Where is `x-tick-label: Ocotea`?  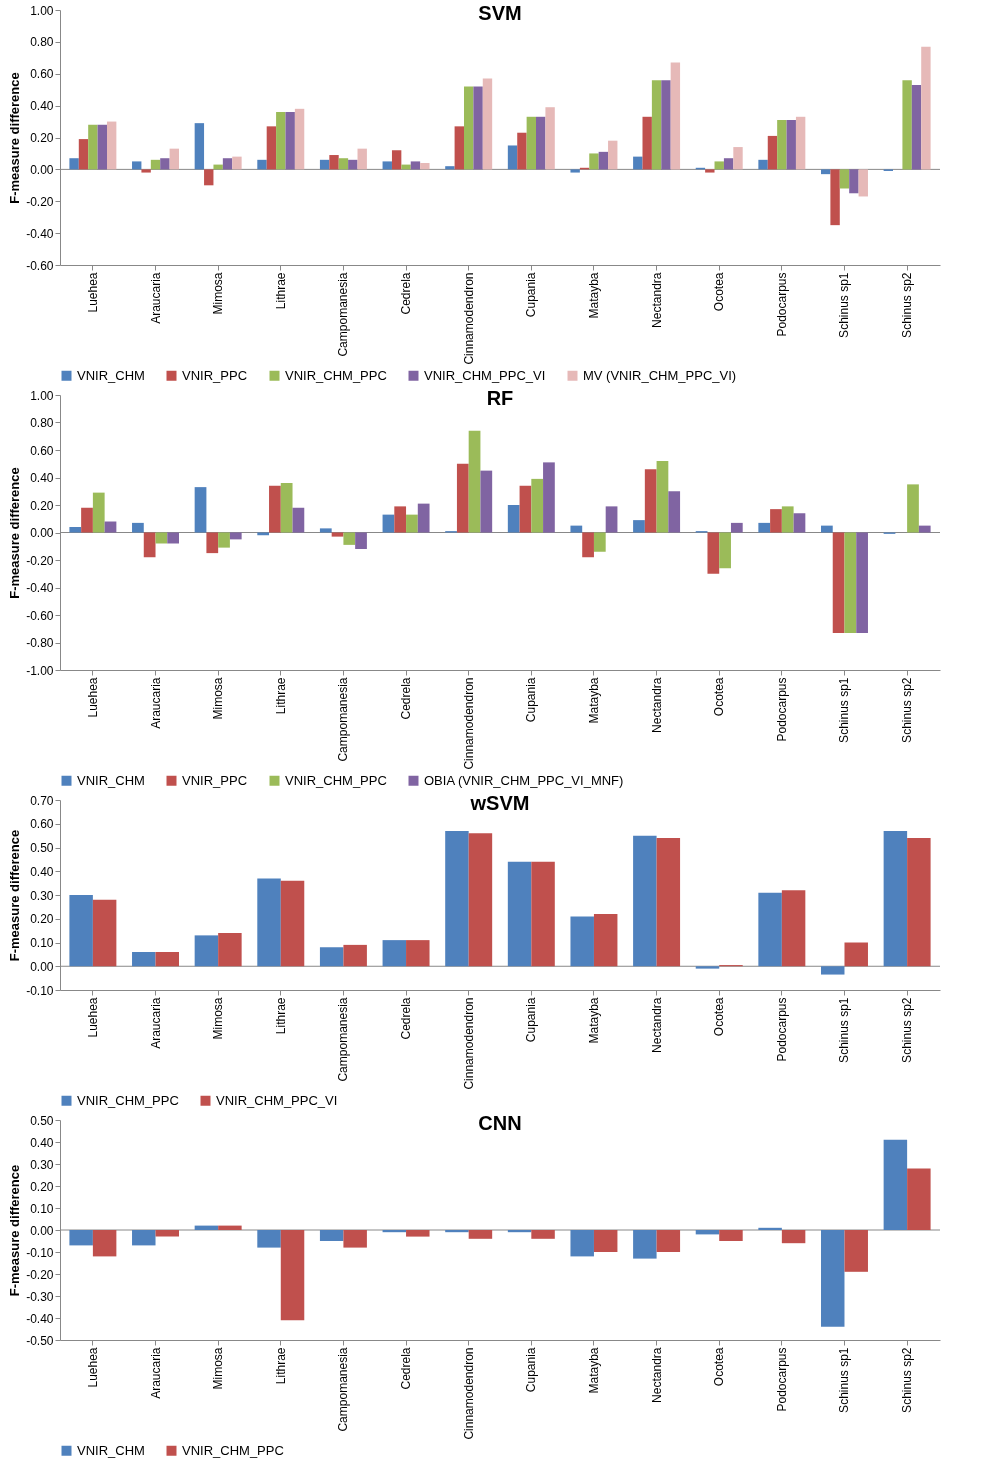 x-tick-label: Ocotea is located at coordinates (719, 697).